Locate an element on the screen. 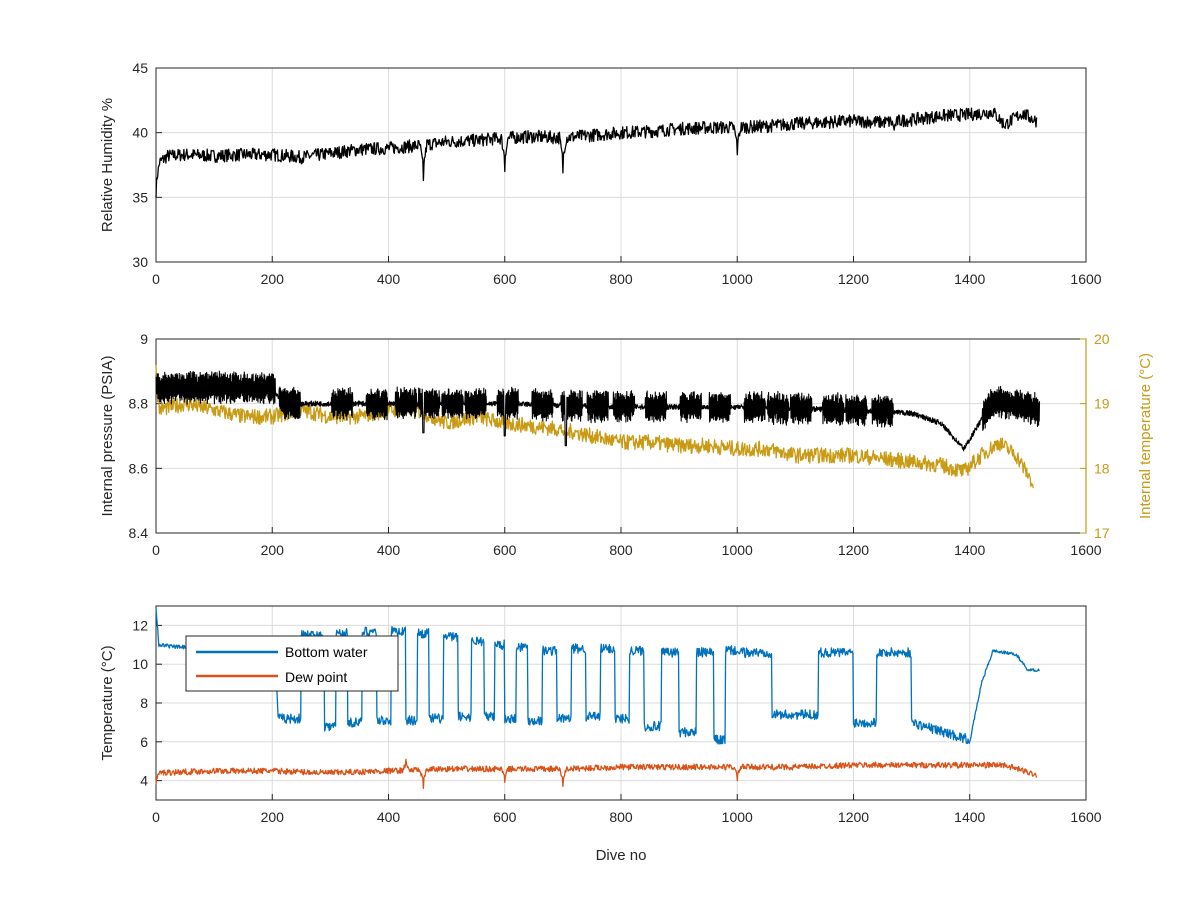  y-axis-label: Relative Humidity % is located at coordinates (107, 165).